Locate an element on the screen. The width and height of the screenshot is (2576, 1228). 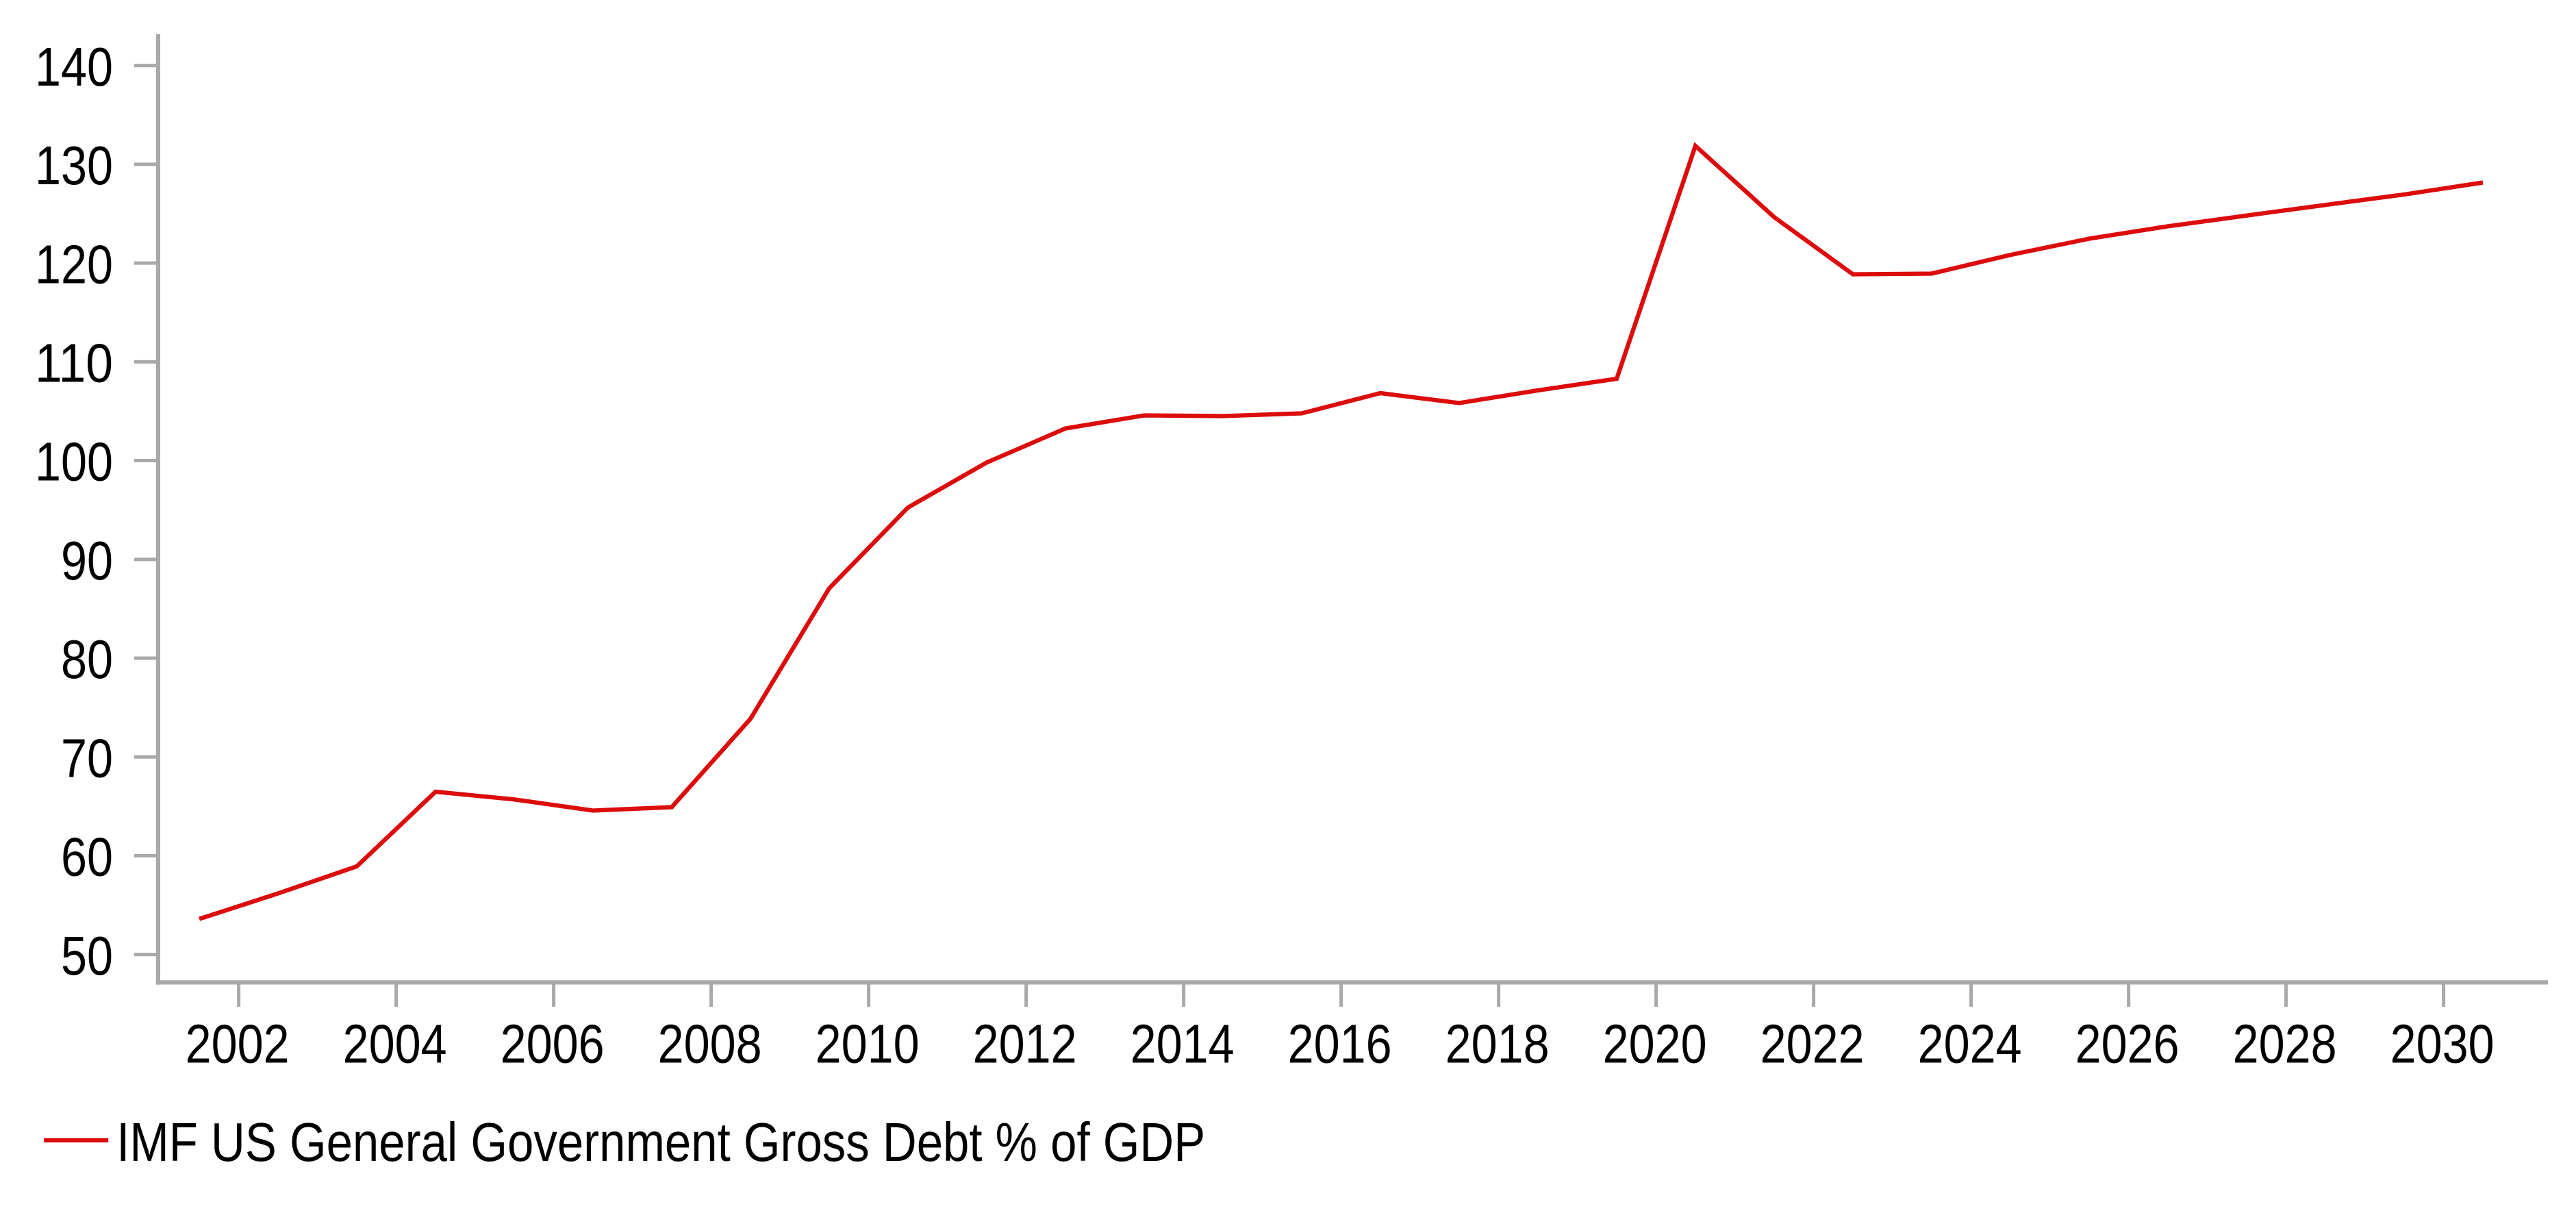
svg-text: 120 is located at coordinates (74, 265).